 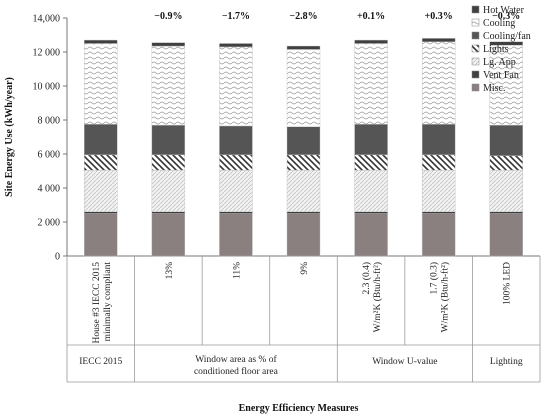 I want to click on category-label: 13%, so click(x=170, y=271).